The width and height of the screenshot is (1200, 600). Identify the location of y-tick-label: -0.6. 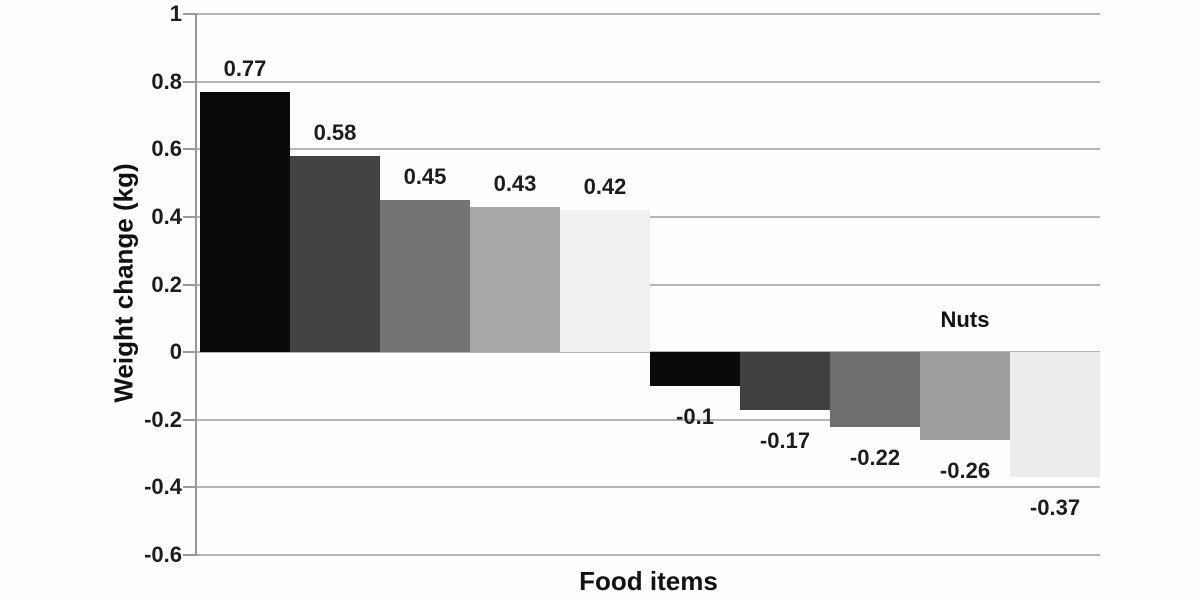
(163, 554).